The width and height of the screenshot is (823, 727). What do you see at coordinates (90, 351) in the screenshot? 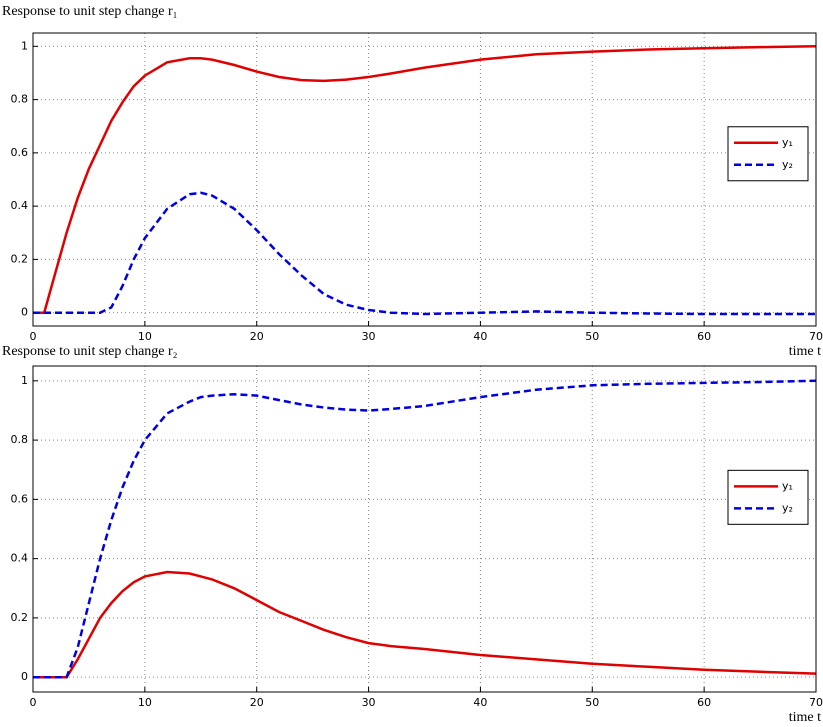
I see `chart-title: Response to unit step change r₂` at bounding box center [90, 351].